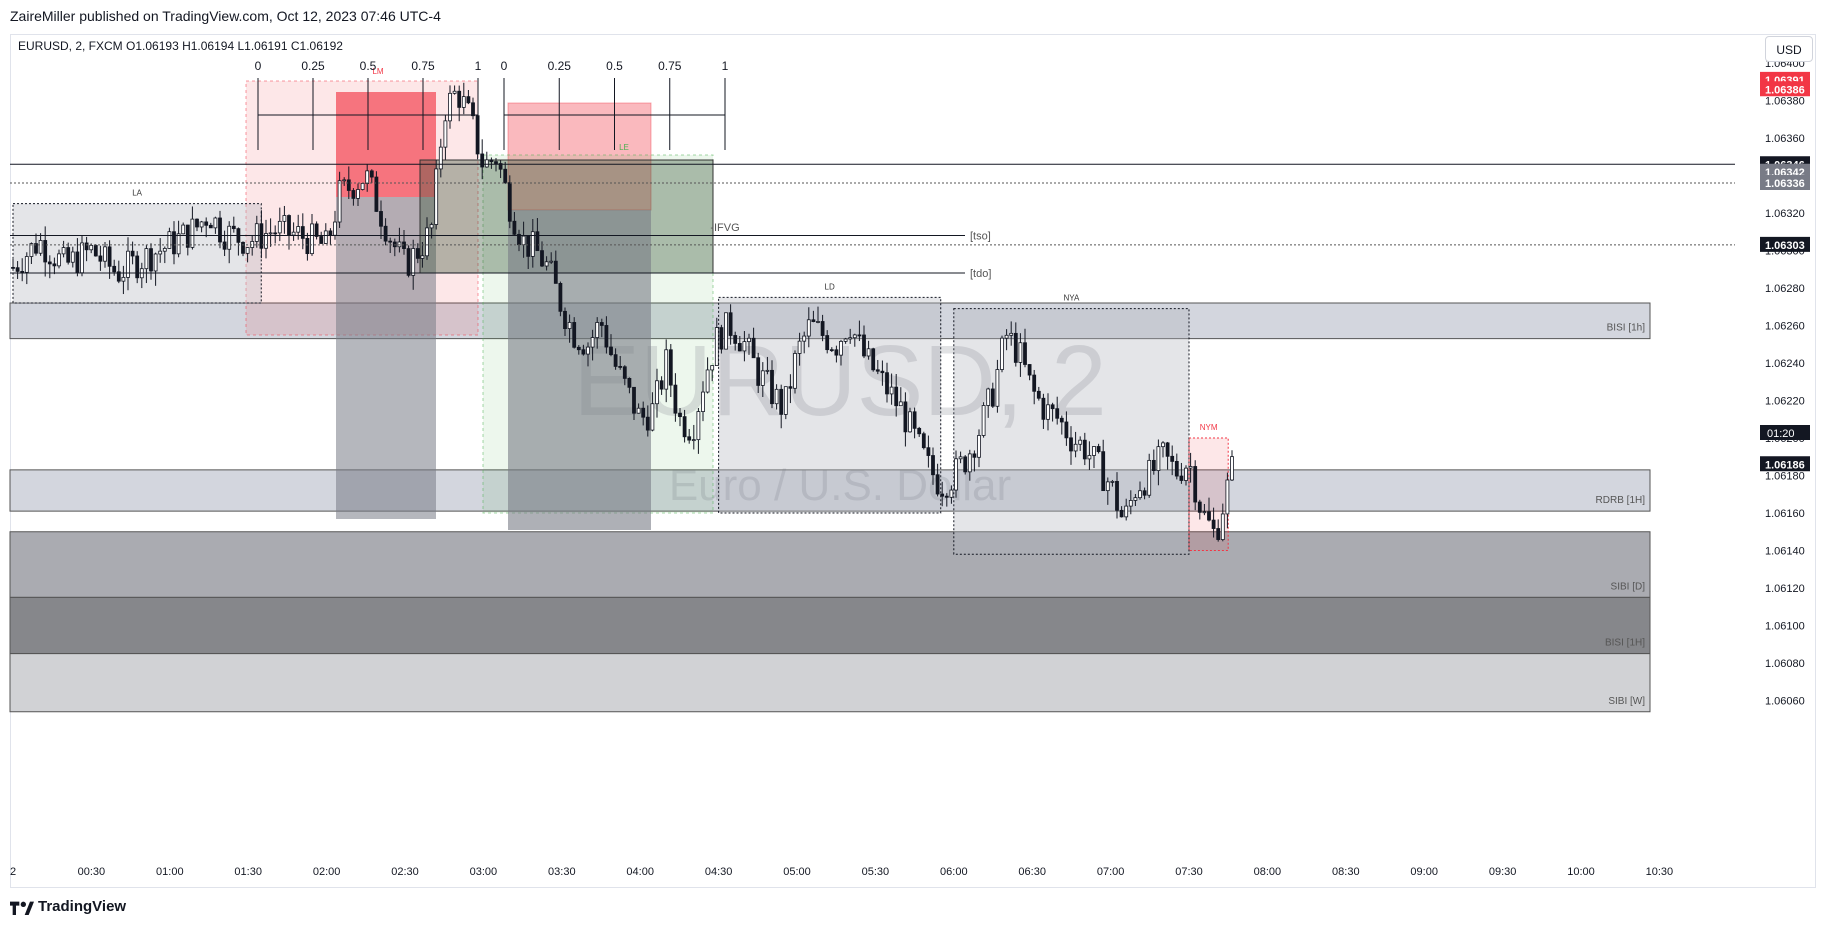 This screenshot has width=1826, height=927. Describe the element at coordinates (368, 66) in the screenshot. I see `fib-label: 0.5` at that location.